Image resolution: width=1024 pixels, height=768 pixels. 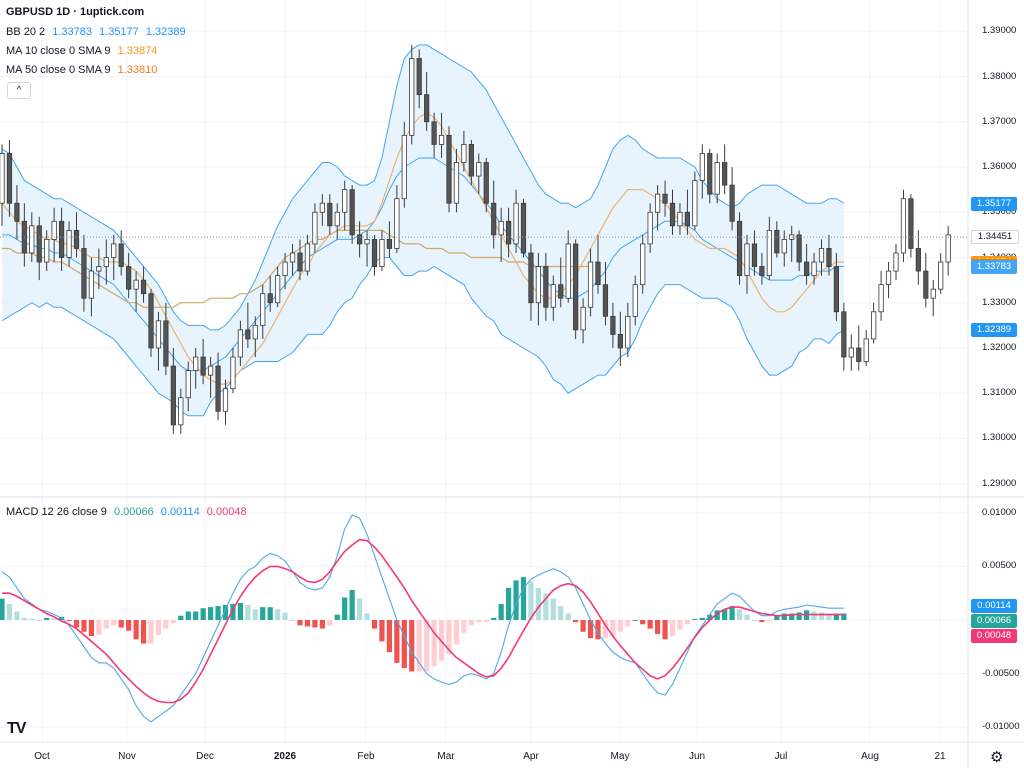 What do you see at coordinates (127, 756) in the screenshot?
I see `time-axis-label: Nov` at bounding box center [127, 756].